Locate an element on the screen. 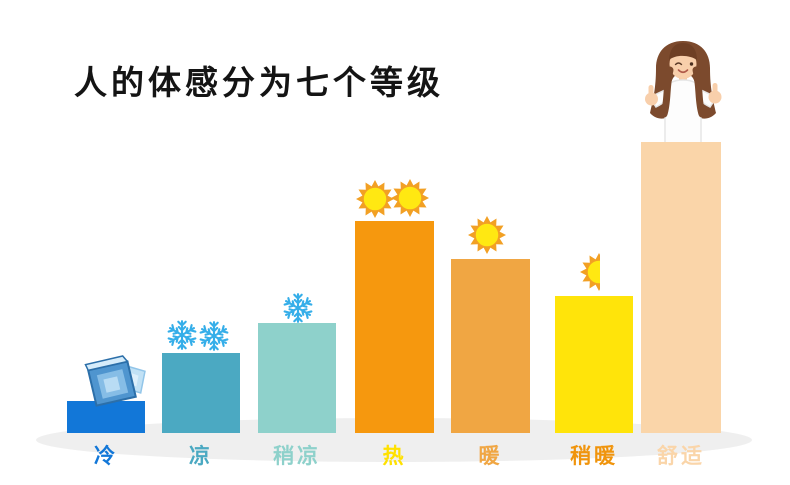 Image resolution: width=790 pixels, height=485 pixels. ice-cube-icon is located at coordinates (115, 381).